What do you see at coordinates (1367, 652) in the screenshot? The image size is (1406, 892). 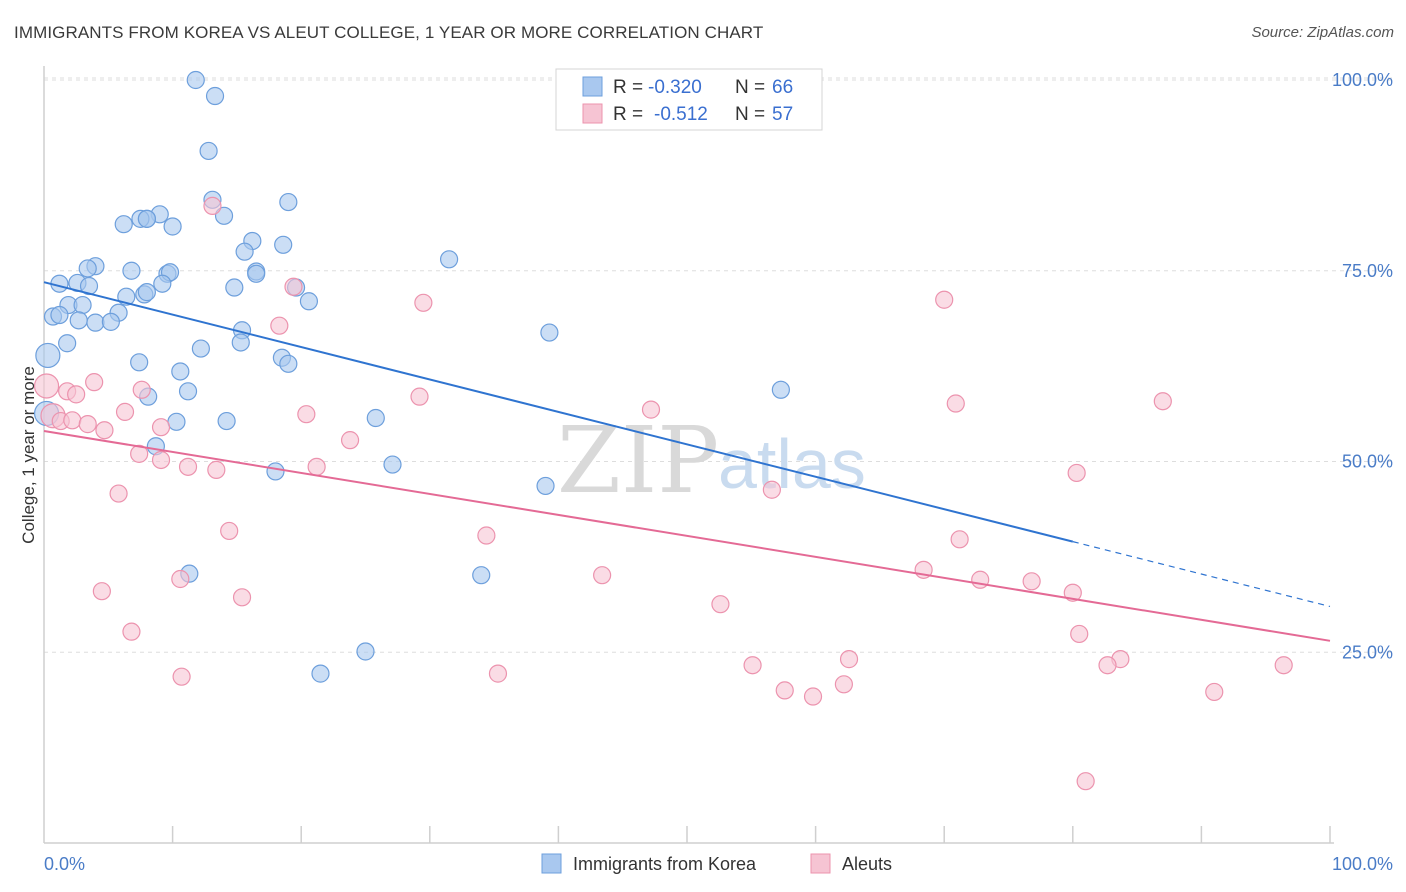 I see `y-tick-label-25: 25.0%` at bounding box center [1367, 652].